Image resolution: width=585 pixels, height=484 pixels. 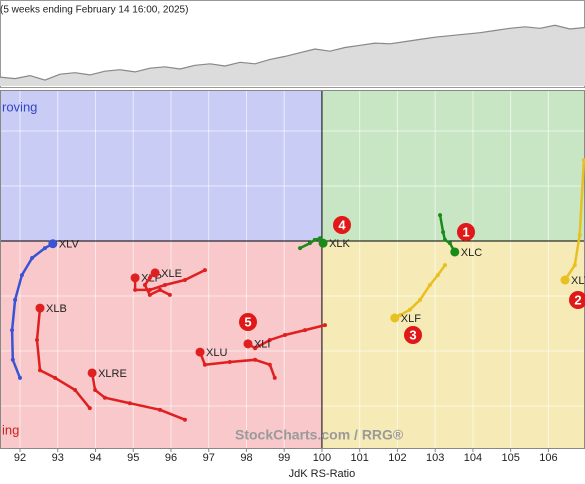 What do you see at coordinates (548, 458) in the screenshot?
I see `x-tick-label: 106` at bounding box center [548, 458].